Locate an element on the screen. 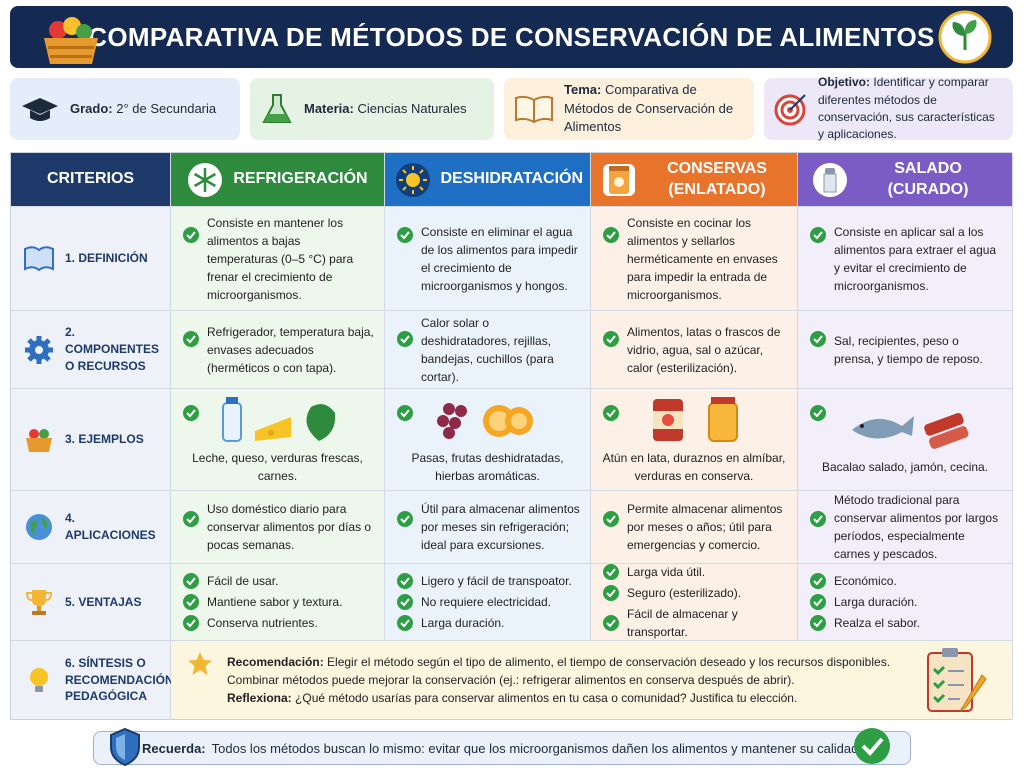 The width and height of the screenshot is (1024, 768). list-item: Larga duración. is located at coordinates (488, 623).